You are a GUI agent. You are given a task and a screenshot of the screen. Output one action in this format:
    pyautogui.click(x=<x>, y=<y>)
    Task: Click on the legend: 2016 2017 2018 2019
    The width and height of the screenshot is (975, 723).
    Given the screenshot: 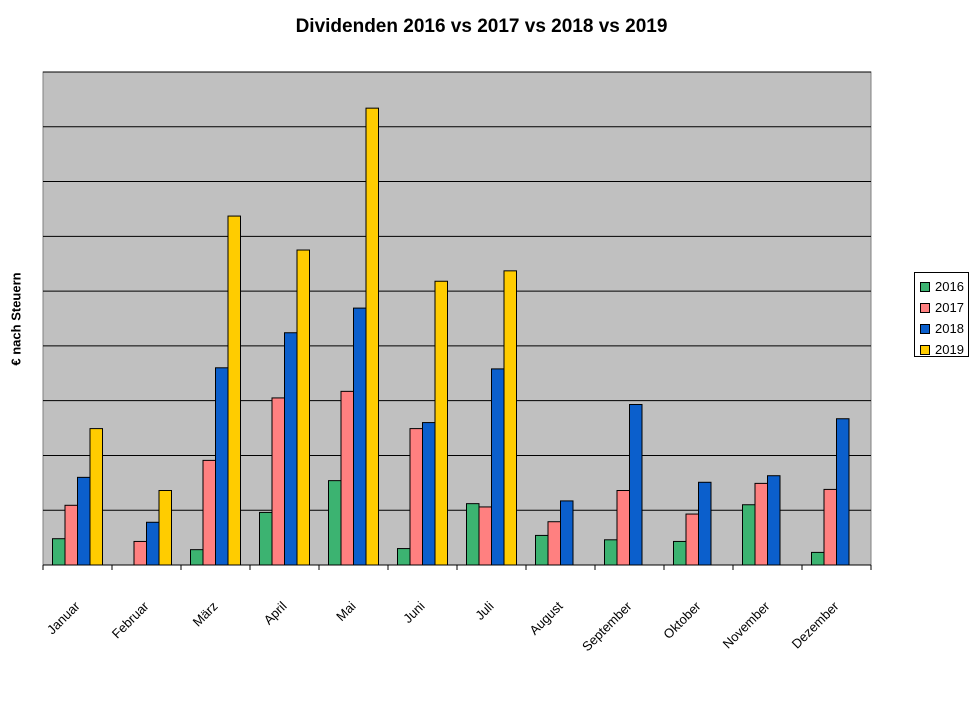 What is the action you would take?
    pyautogui.click(x=941, y=314)
    